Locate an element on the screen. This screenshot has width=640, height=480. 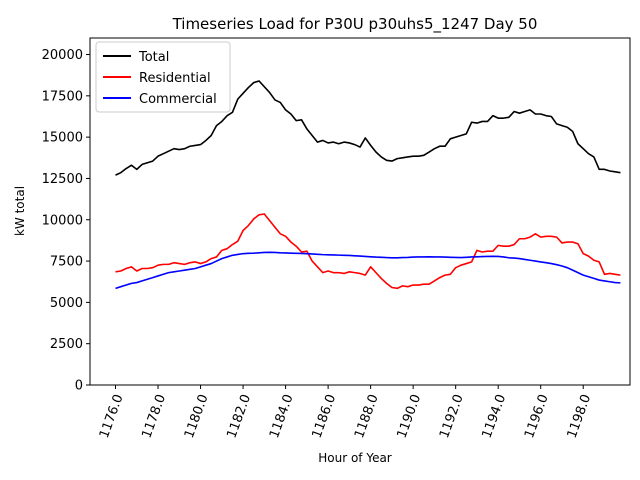
y-tick-label: 2500 is located at coordinates (66, 344).